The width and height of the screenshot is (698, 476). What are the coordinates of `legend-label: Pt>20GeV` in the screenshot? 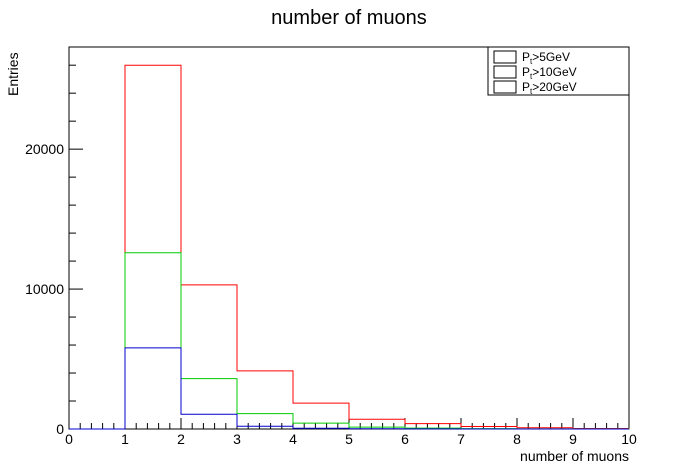 It's located at (549, 88).